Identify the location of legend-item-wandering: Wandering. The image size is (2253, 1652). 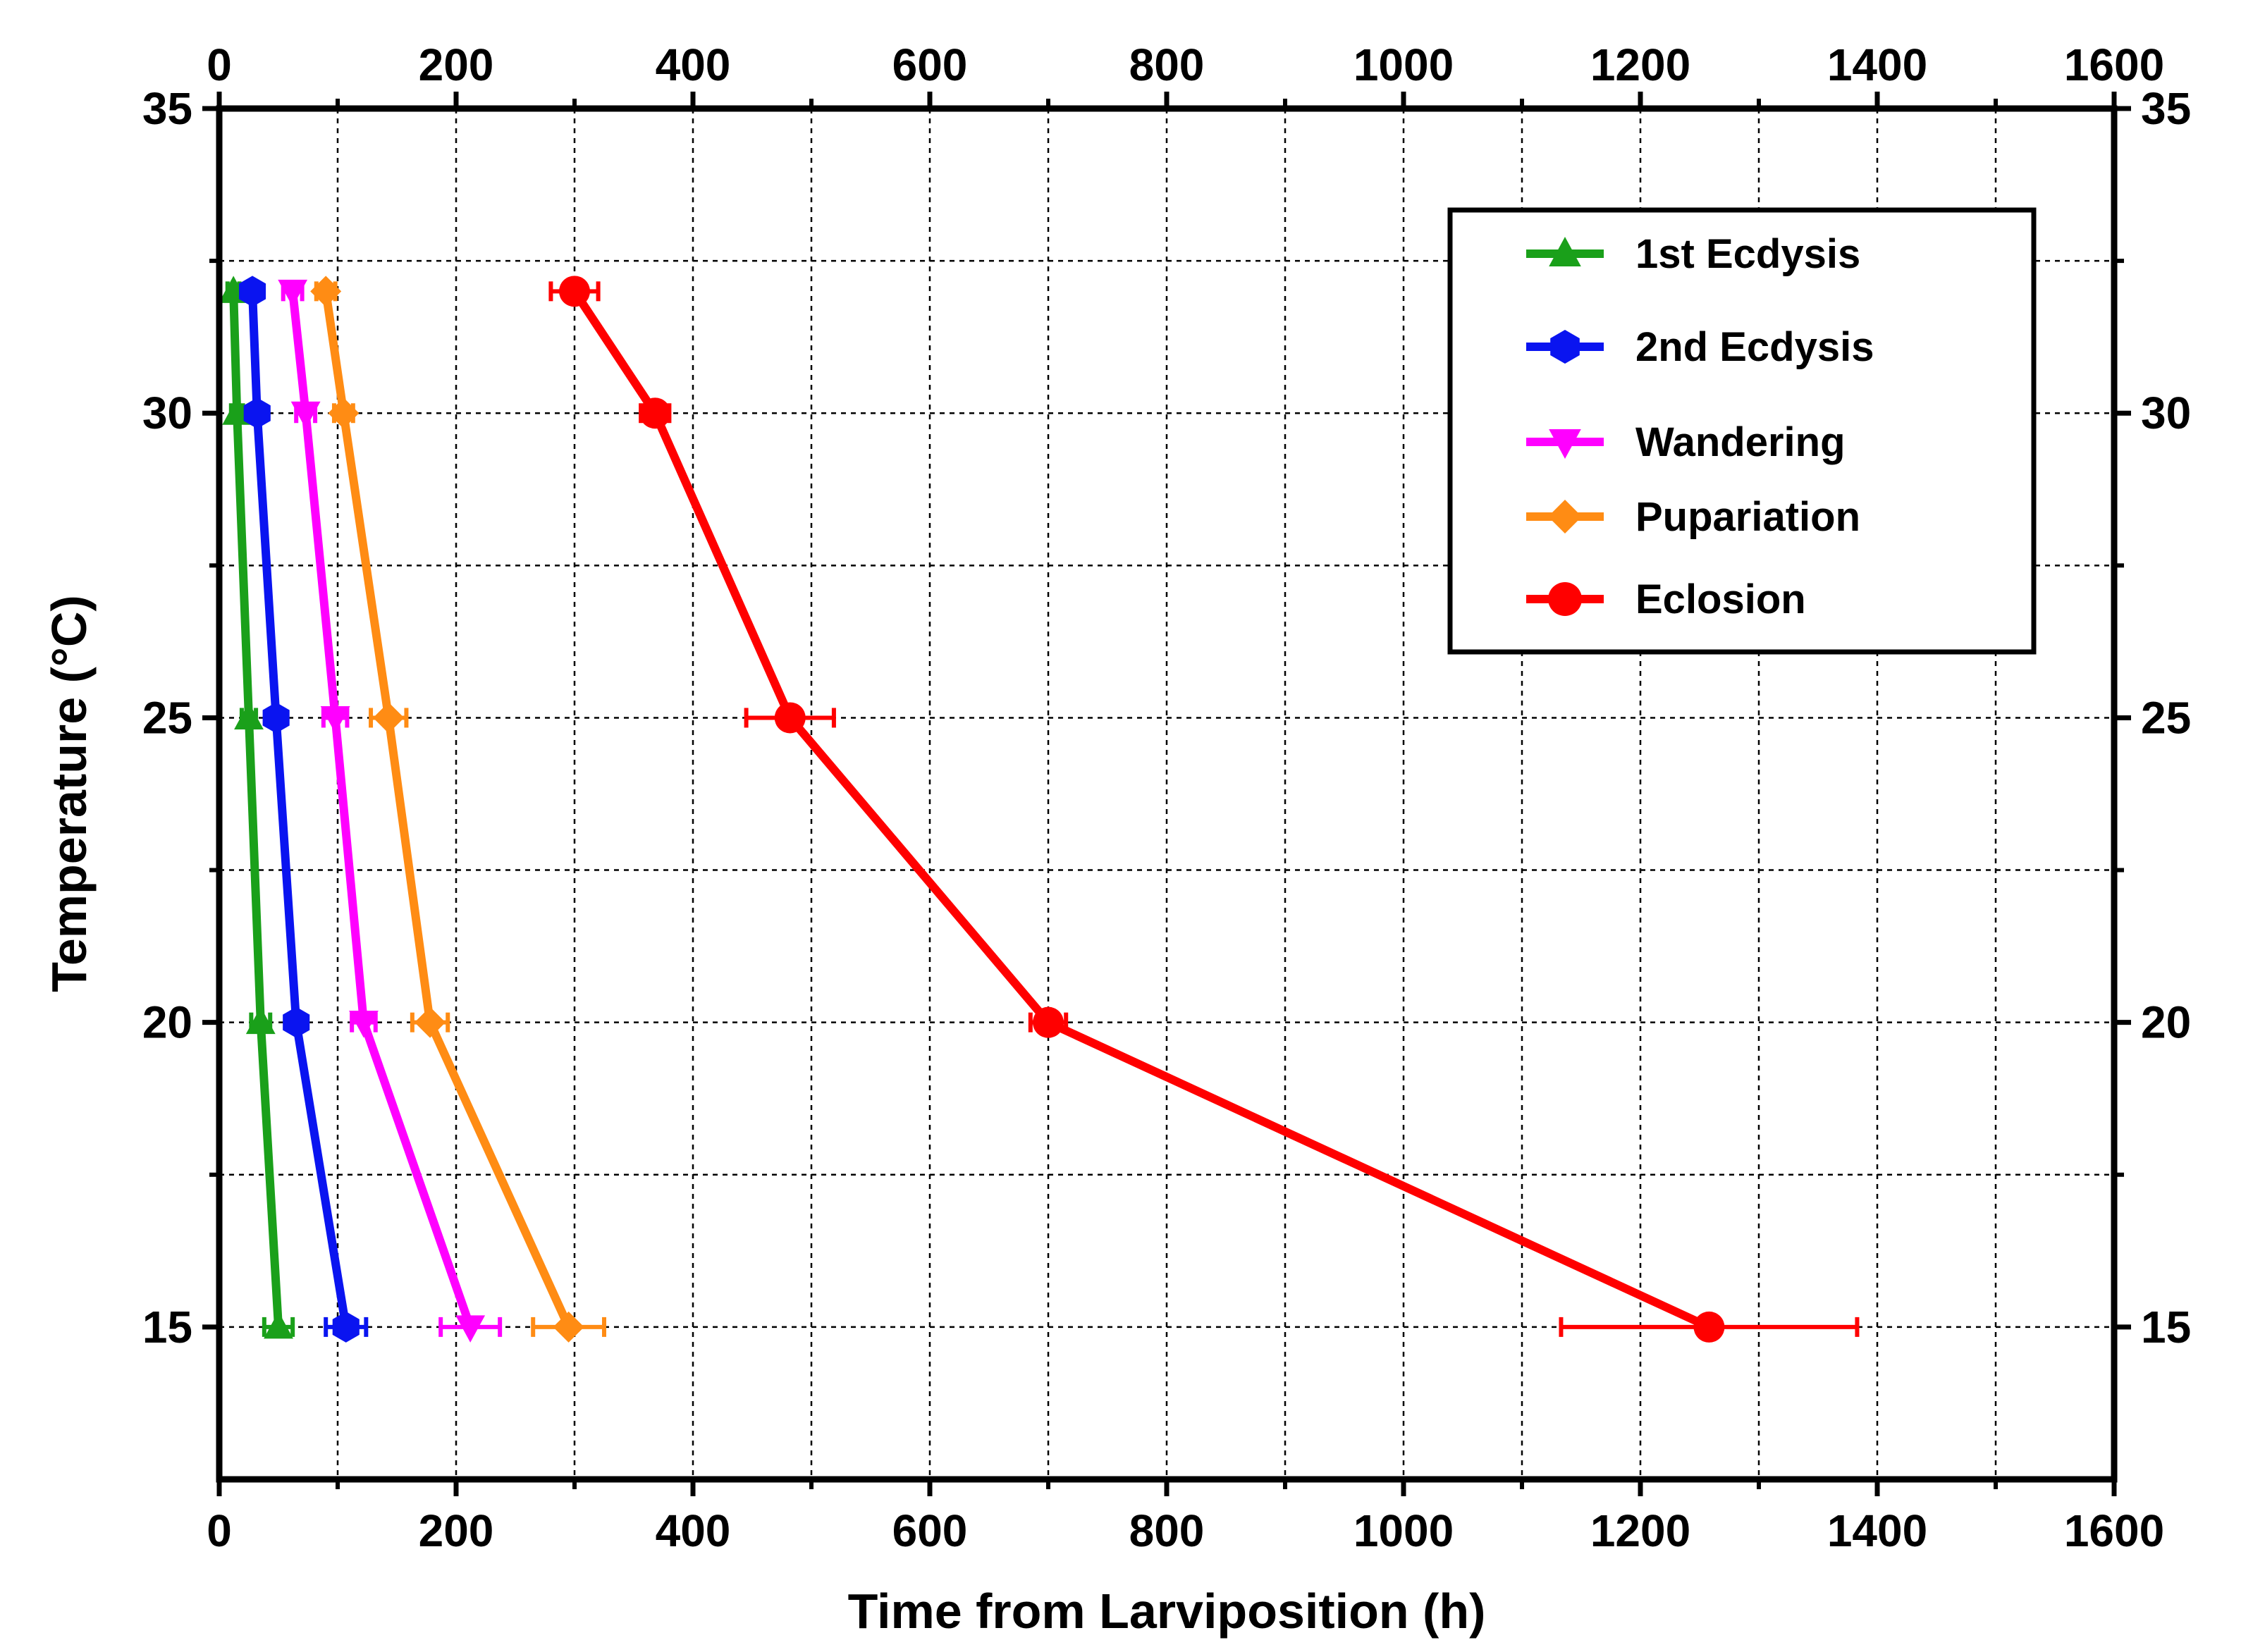
(1686, 442).